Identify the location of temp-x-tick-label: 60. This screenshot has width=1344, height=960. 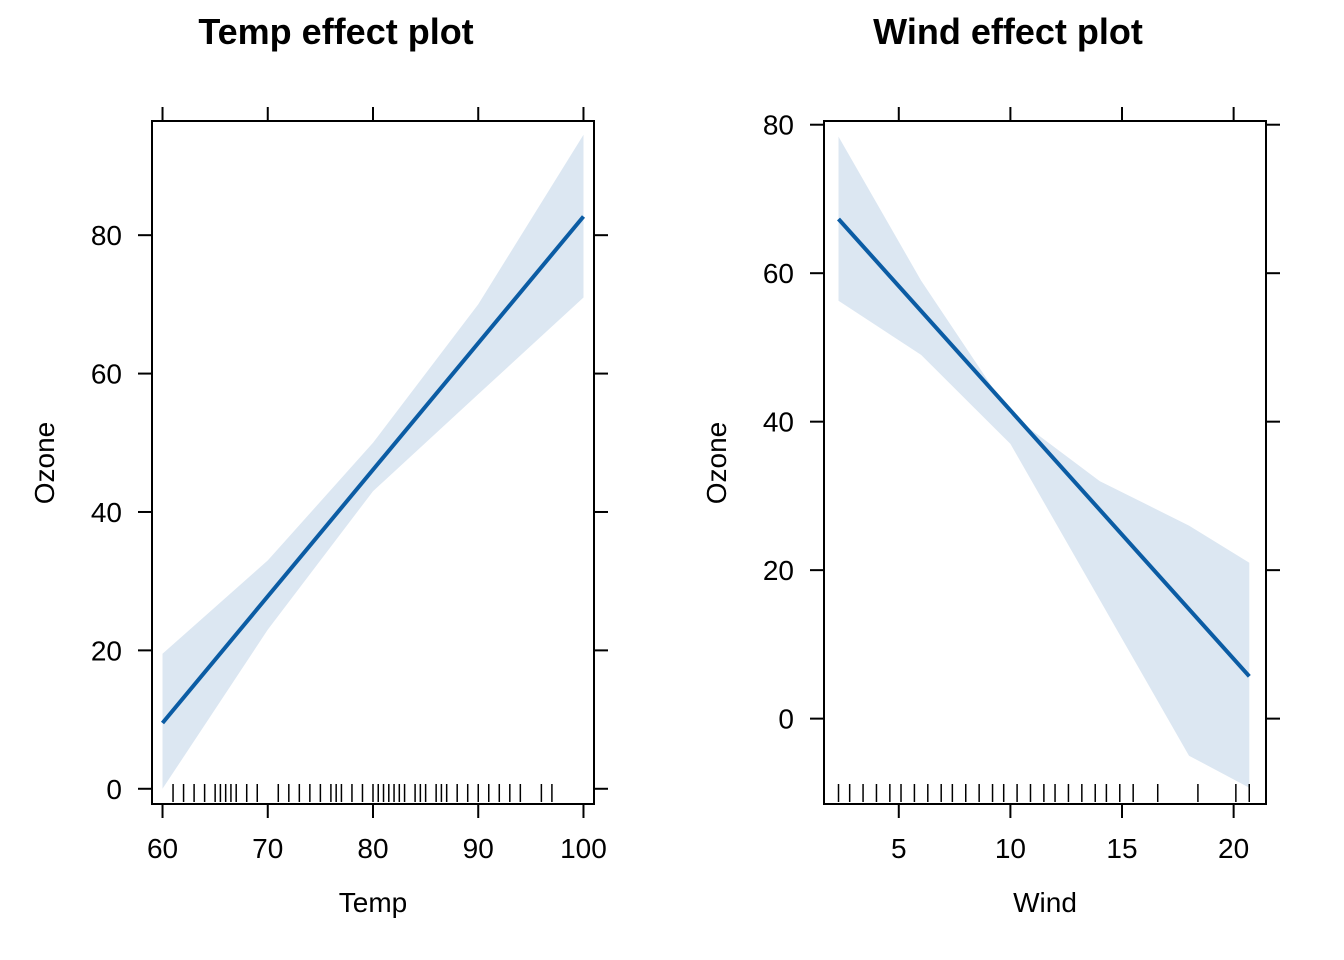
(162, 848).